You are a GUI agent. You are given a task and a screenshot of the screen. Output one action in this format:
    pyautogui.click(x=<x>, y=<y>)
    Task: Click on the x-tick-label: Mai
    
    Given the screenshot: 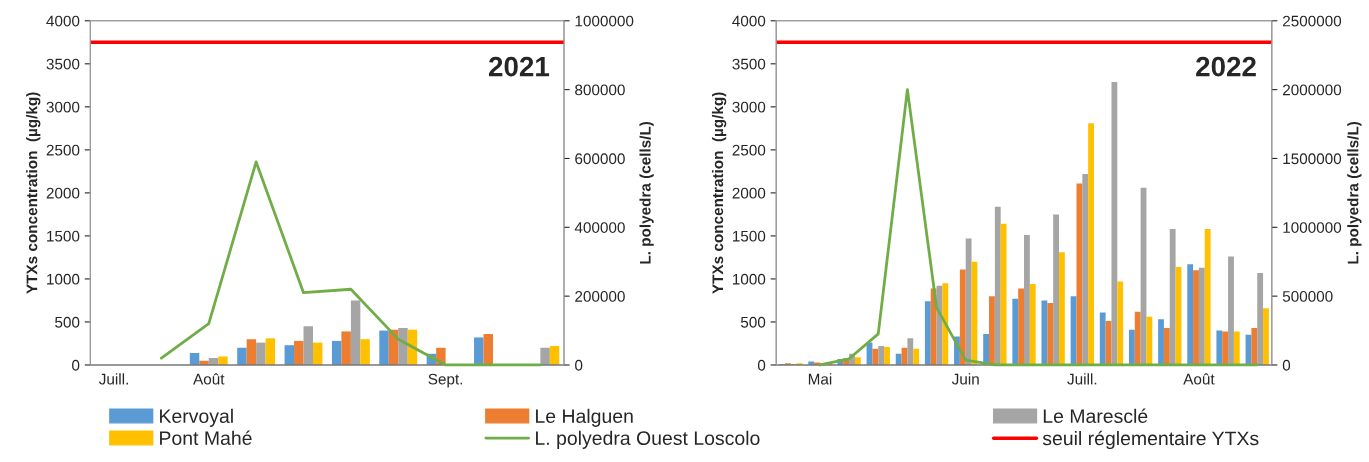 What is the action you would take?
    pyautogui.click(x=820, y=379)
    